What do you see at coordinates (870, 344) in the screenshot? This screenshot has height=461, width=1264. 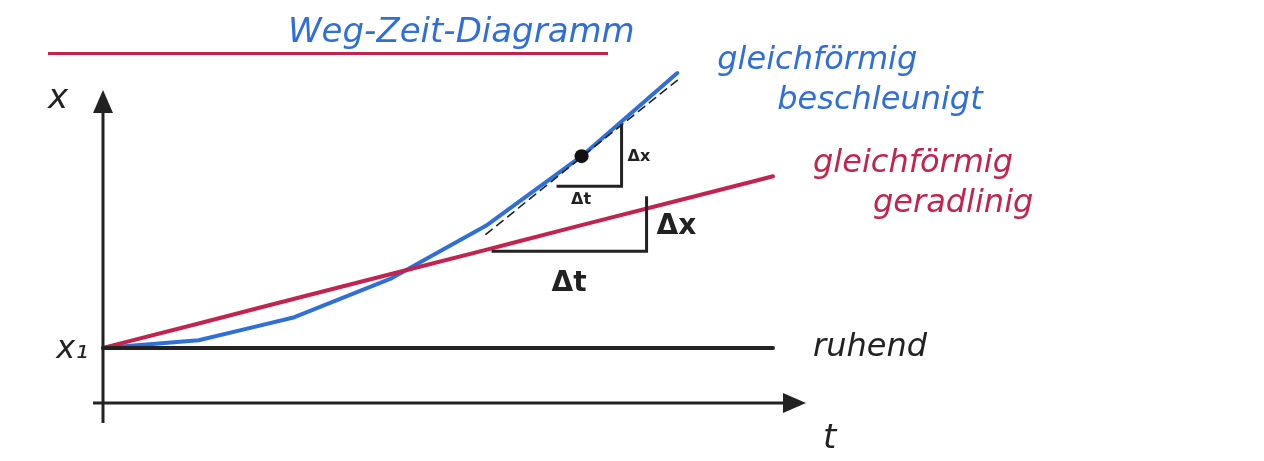 I see `series-label: ruhend` at bounding box center [870, 344].